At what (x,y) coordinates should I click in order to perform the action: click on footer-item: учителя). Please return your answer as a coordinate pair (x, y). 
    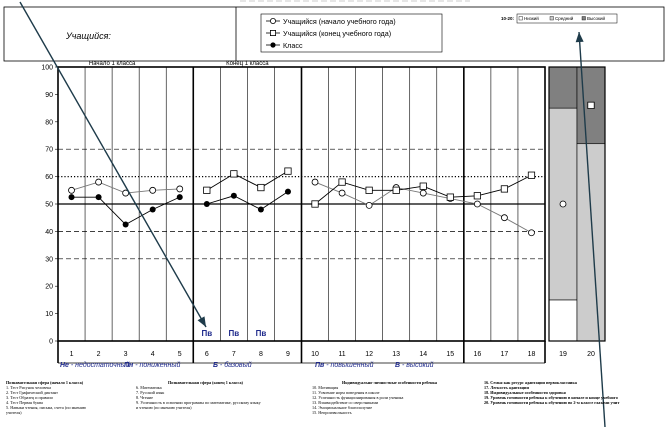
    Looking at the image, I should click on (14, 412).